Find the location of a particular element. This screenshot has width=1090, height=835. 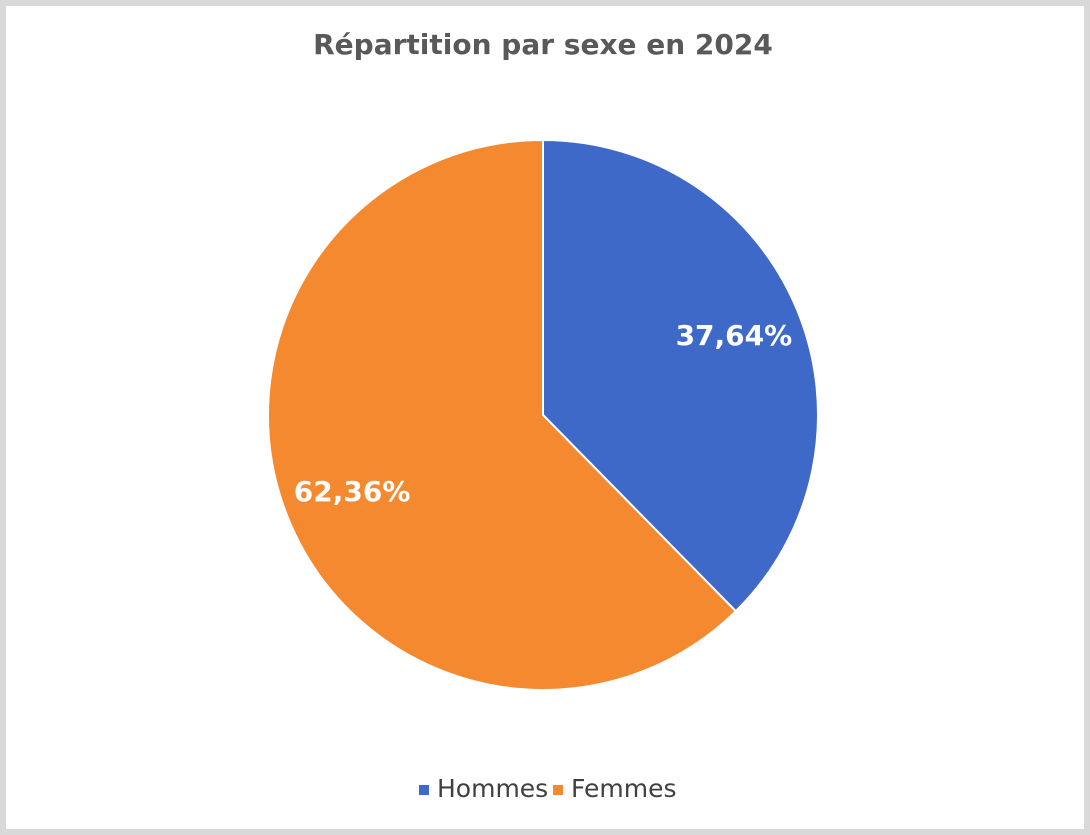

pie-slice is located at coordinates (680, 375).